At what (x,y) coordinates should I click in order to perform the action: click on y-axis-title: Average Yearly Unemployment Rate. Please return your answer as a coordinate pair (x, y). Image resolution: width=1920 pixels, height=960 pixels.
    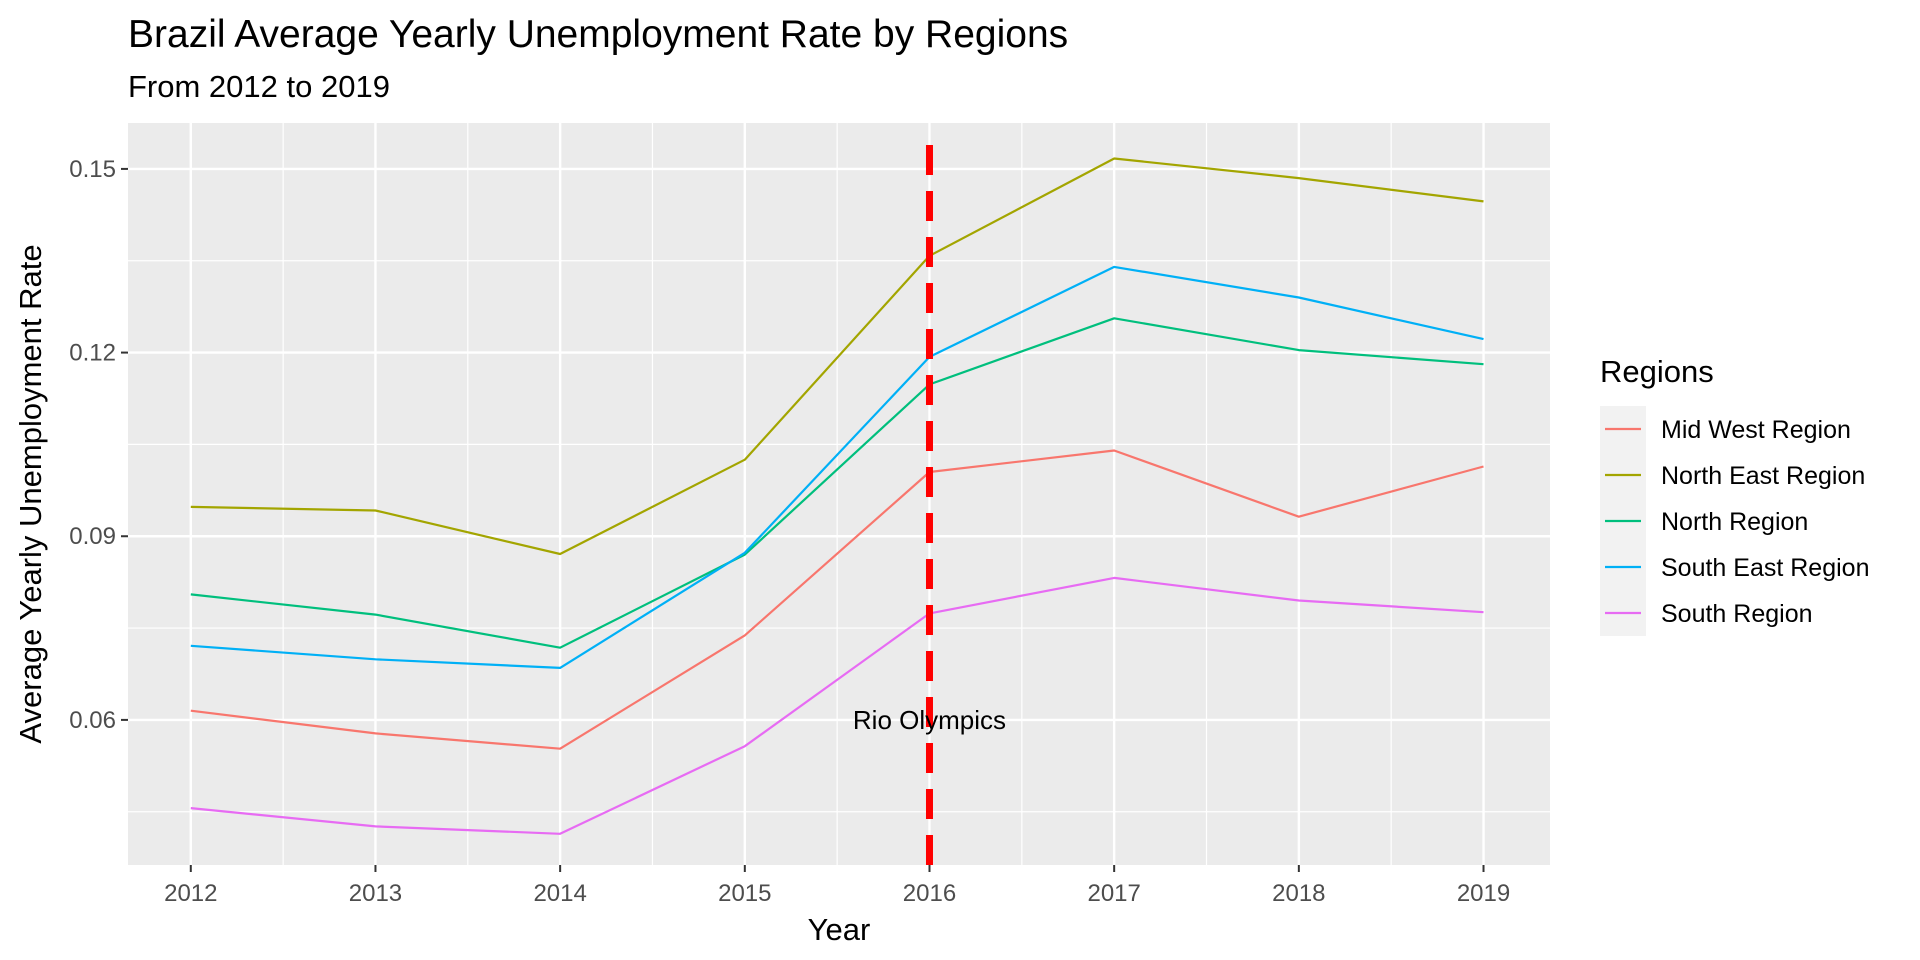
    Looking at the image, I should click on (30, 493).